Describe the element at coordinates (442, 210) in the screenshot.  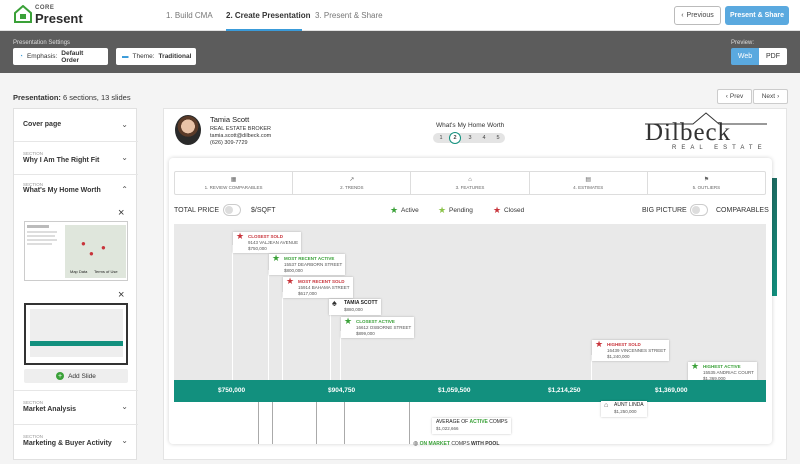
I see `pending-star-icon: ★` at that location.